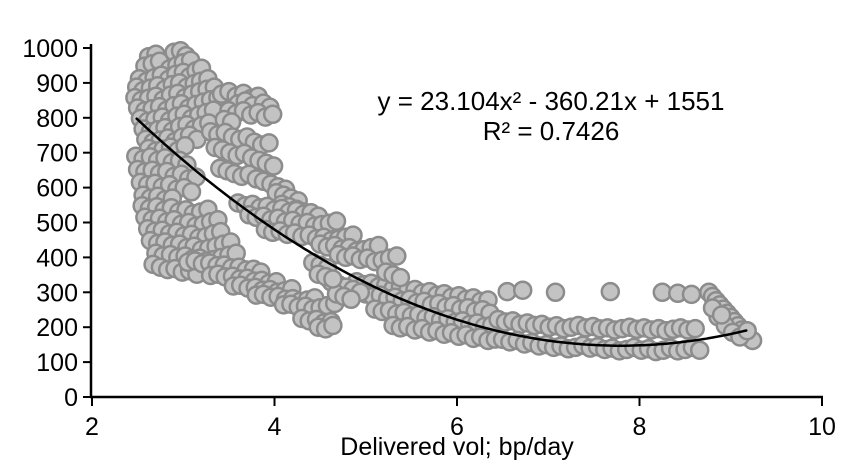 Image resolution: width=852 pixels, height=471 pixels. Describe the element at coordinates (57, 189) in the screenshot. I see `y-tick-label: 600` at that location.